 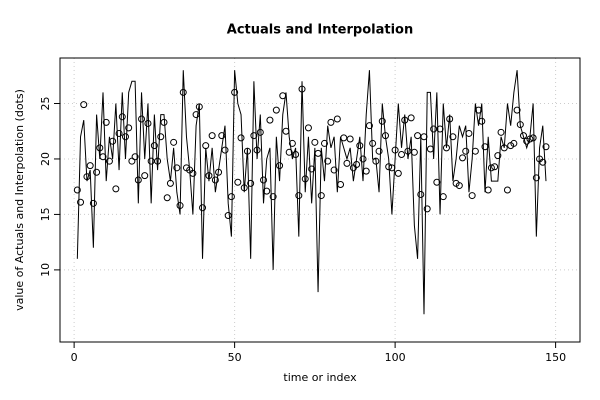 I want to click on x-tick-label: 150, so click(x=555, y=357).